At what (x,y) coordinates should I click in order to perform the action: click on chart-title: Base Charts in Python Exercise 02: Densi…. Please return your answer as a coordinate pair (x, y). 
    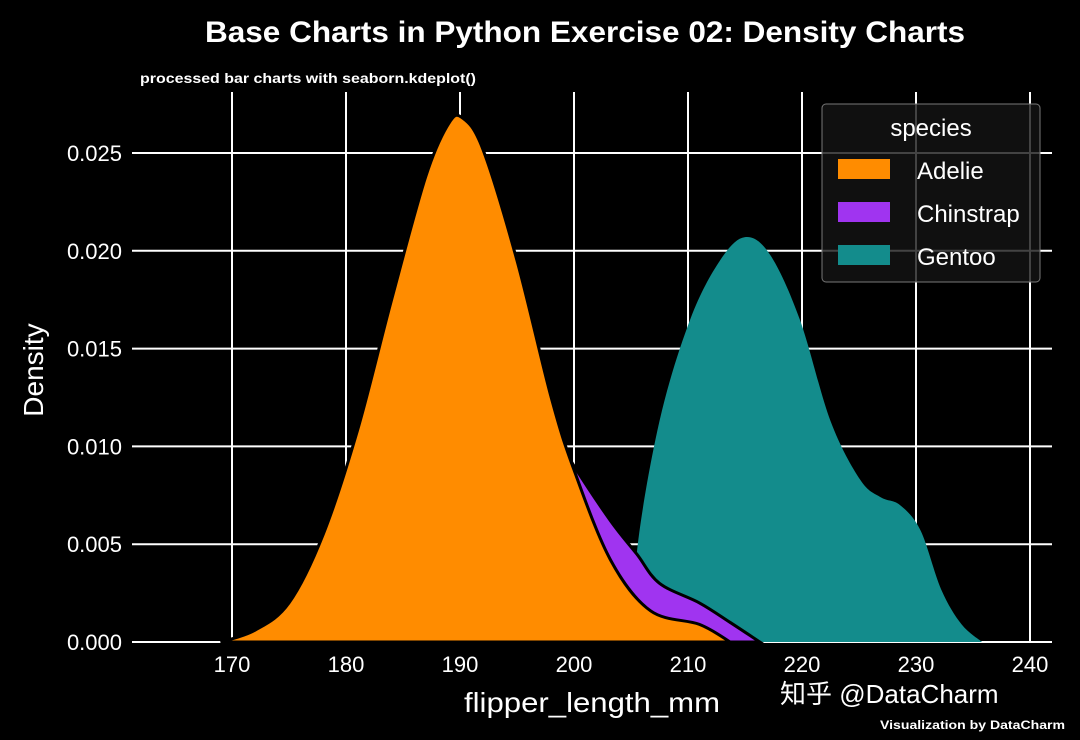
    Looking at the image, I should click on (585, 32).